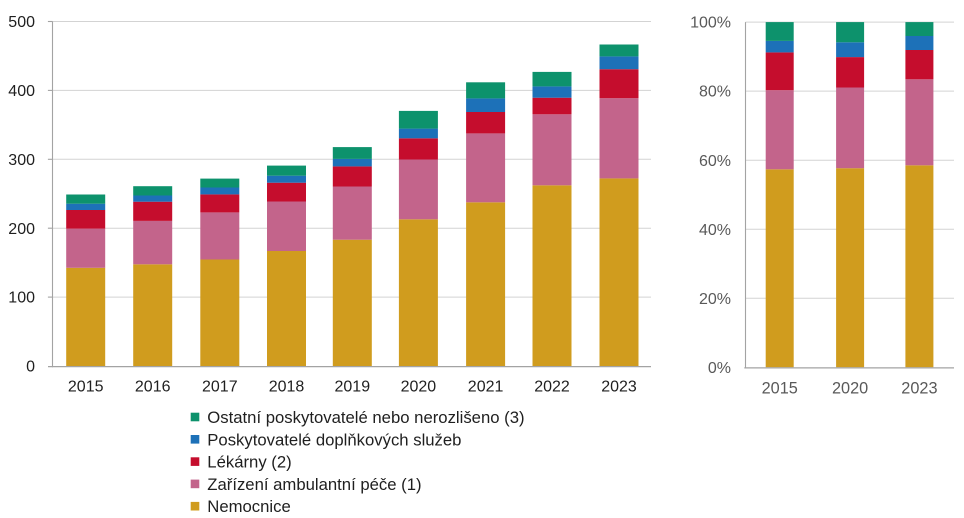 This screenshot has width=964, height=518. What do you see at coordinates (21, 22) in the screenshot?
I see `svg-text: 500` at bounding box center [21, 22].